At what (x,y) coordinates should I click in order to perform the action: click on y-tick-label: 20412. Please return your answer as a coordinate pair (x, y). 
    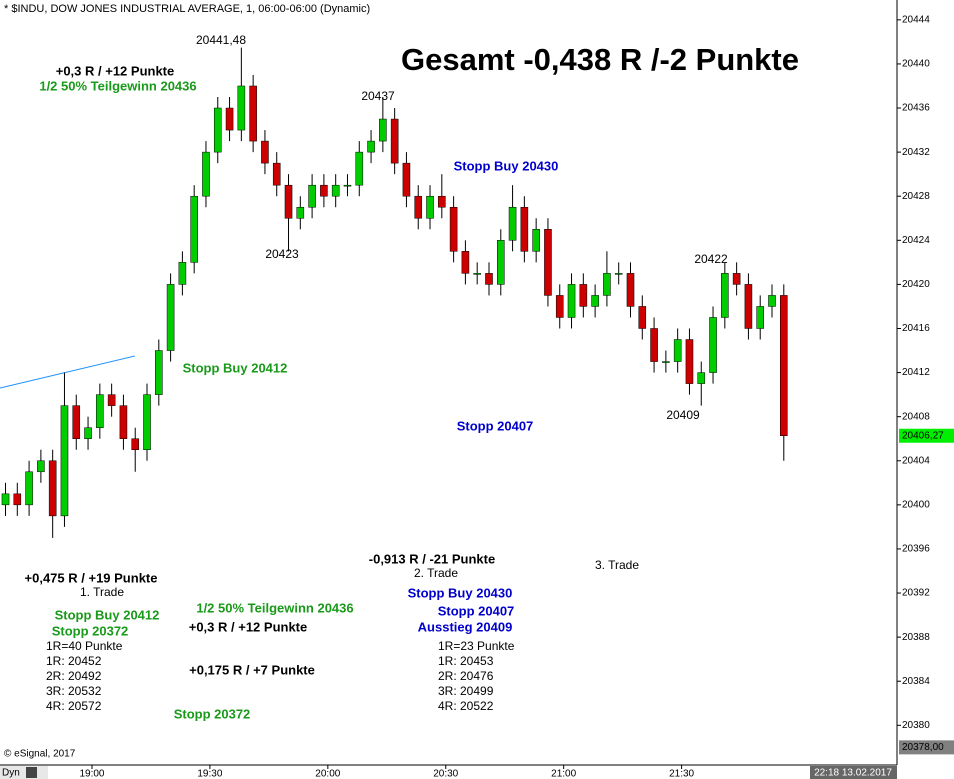
    Looking at the image, I should click on (916, 372).